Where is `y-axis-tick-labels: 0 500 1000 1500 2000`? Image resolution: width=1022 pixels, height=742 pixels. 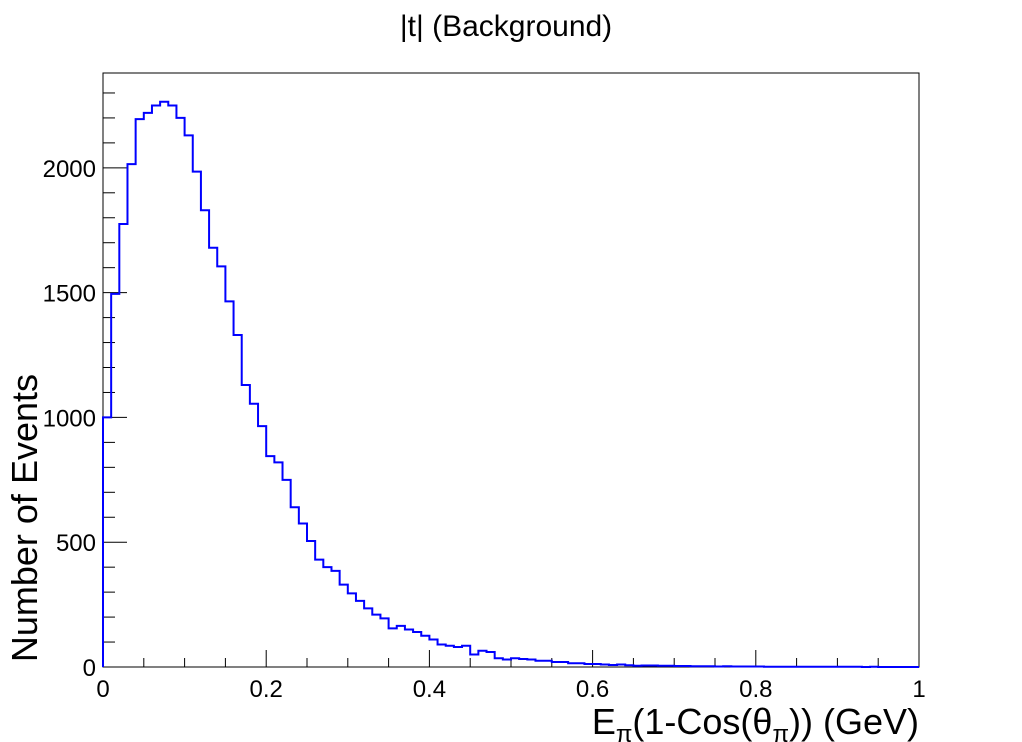
y-axis-tick-labels: 0 500 1000 1500 2000 is located at coordinates (69, 419).